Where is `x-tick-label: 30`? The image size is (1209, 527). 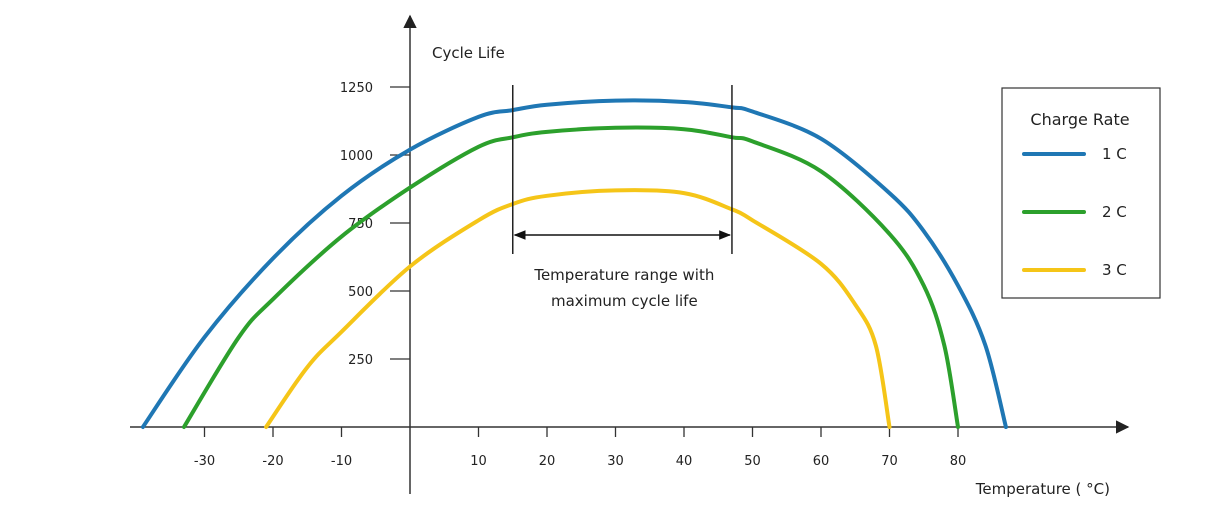
x-tick-label: 30 is located at coordinates (615, 461).